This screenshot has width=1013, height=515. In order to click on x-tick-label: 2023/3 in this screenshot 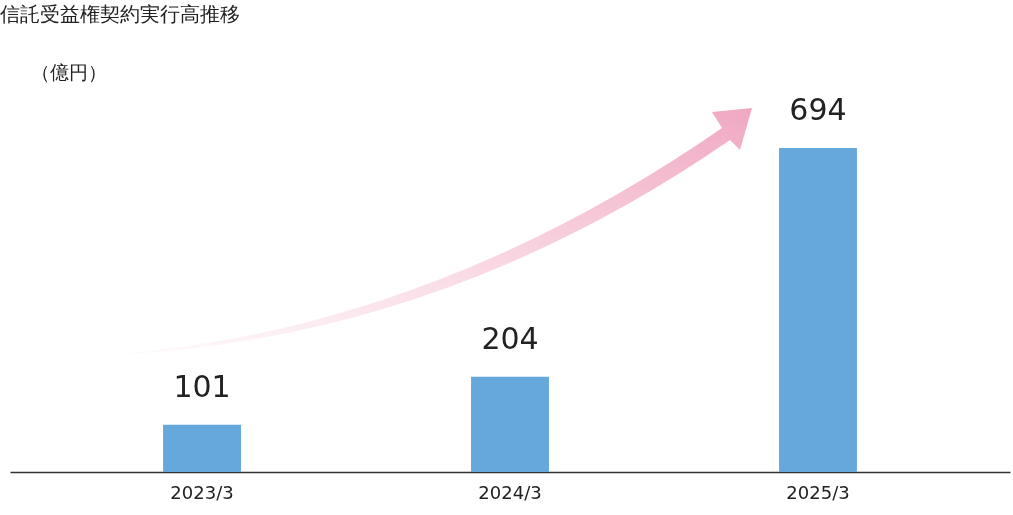, I will do `click(202, 492)`.